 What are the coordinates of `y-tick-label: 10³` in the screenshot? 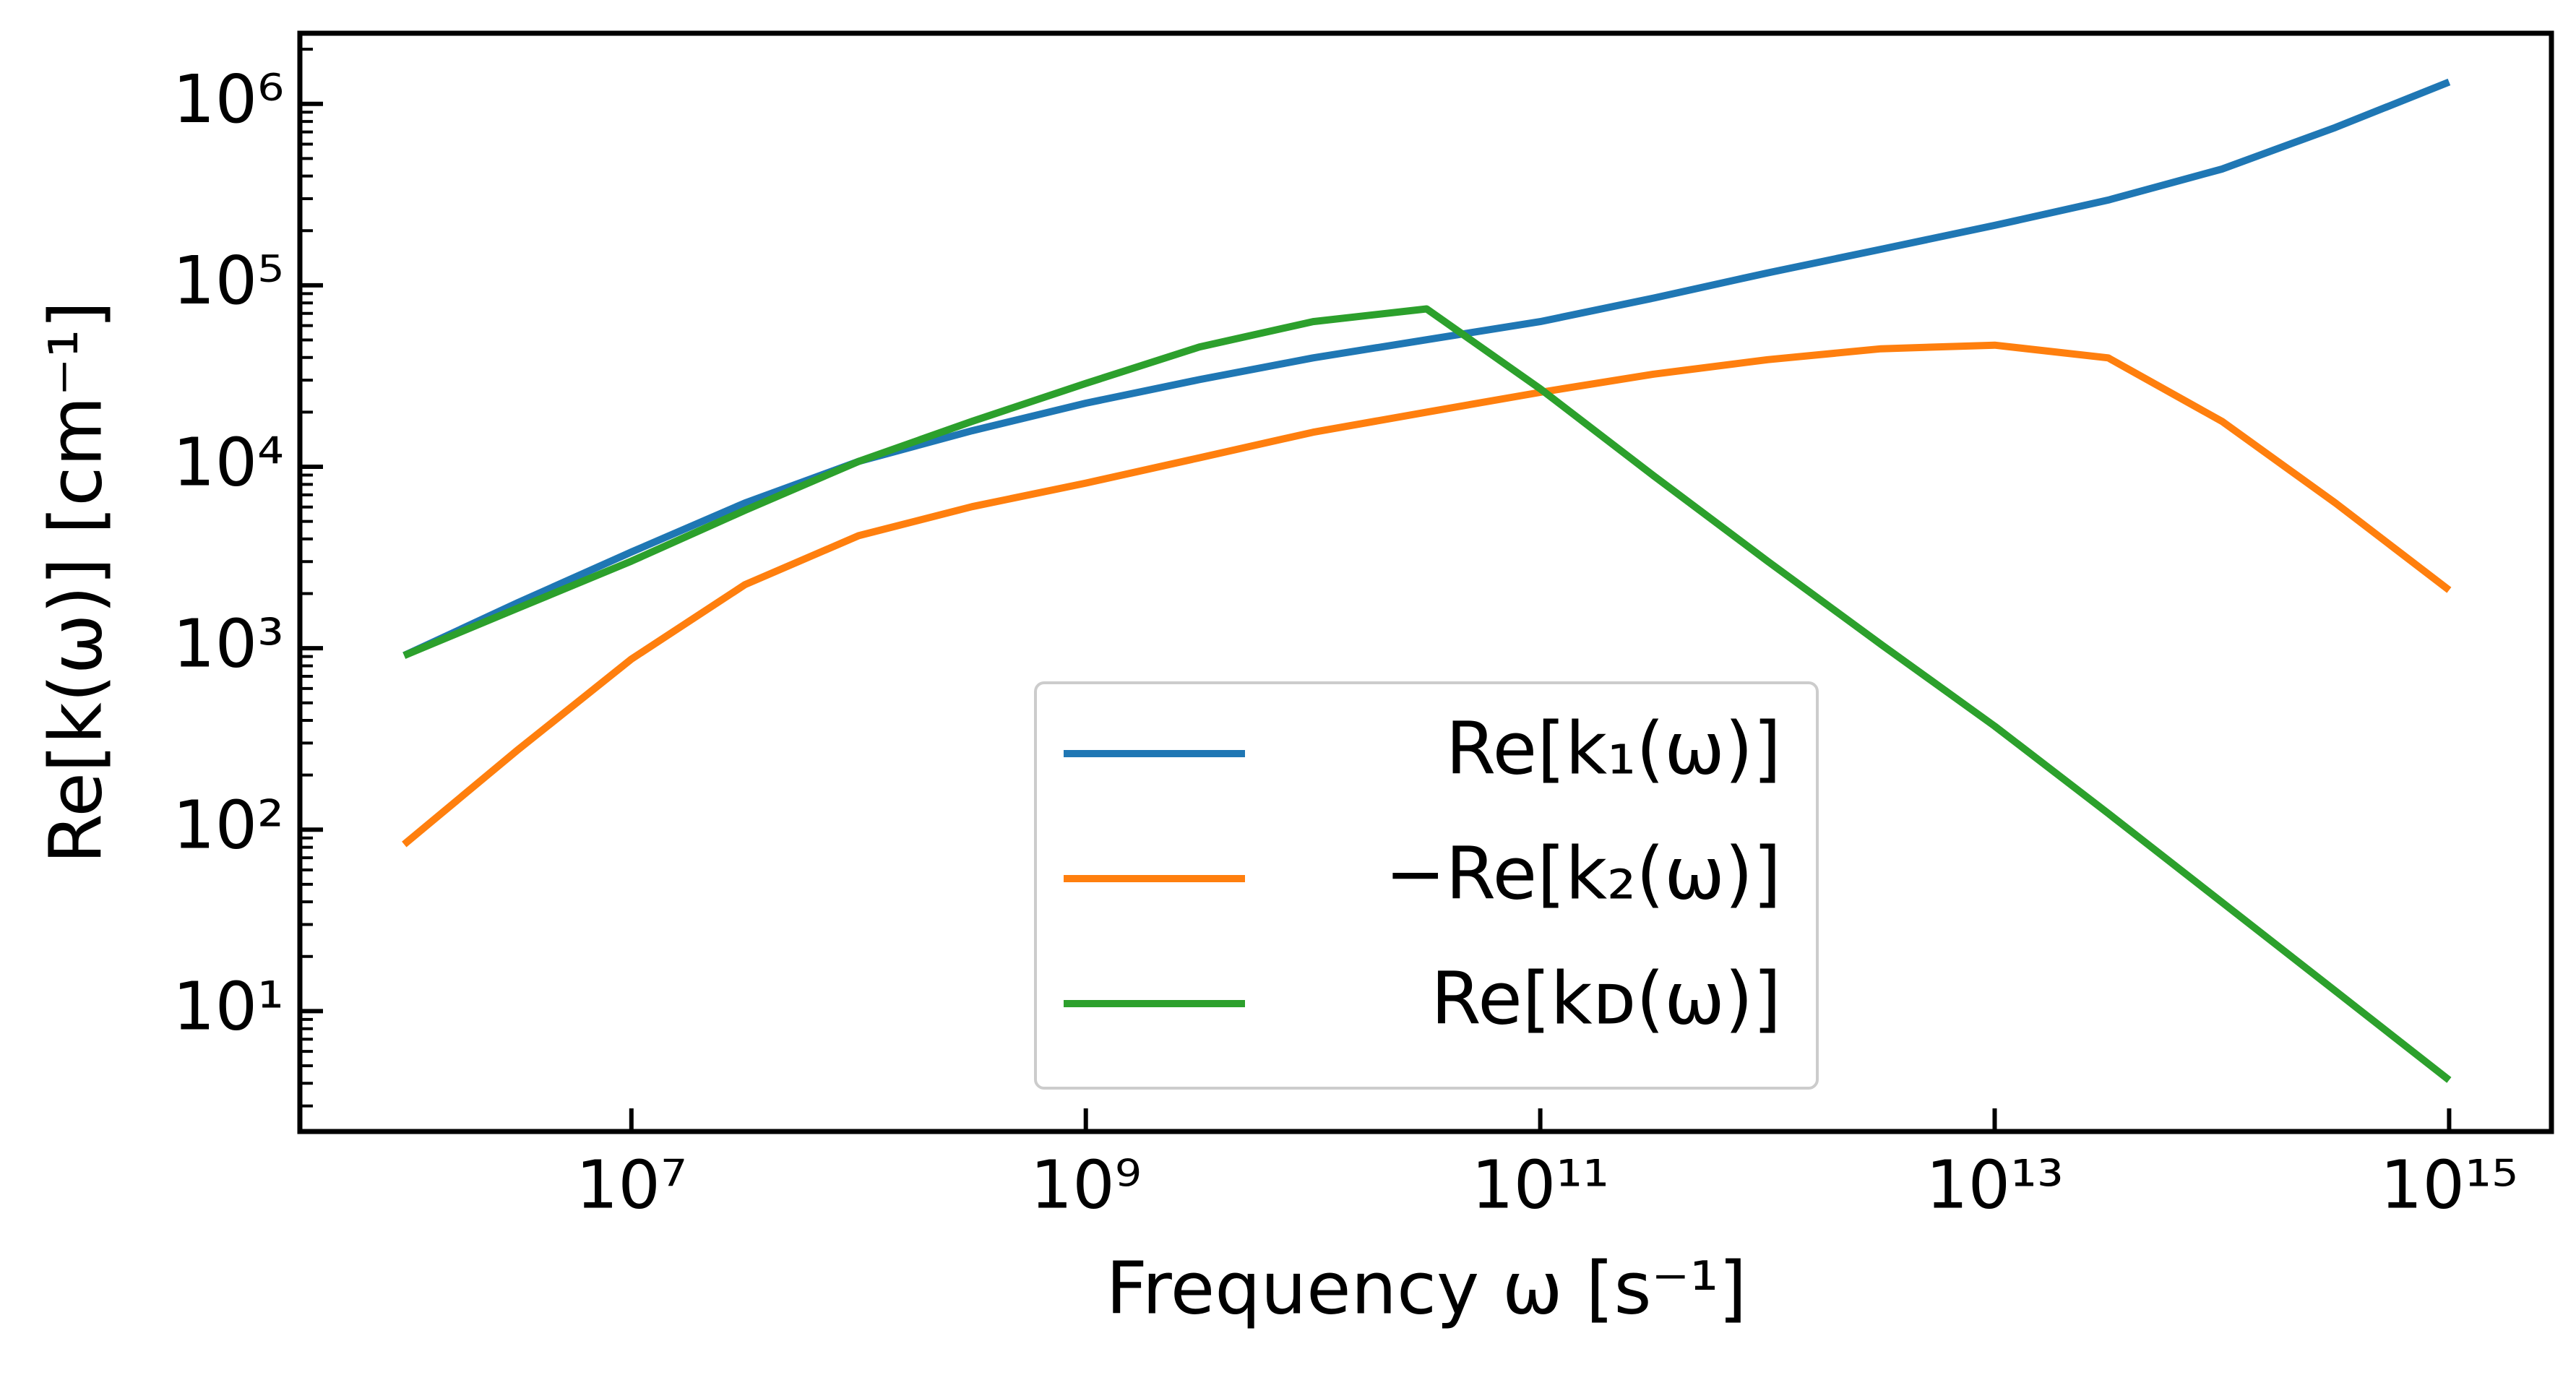 It's located at (228, 643).